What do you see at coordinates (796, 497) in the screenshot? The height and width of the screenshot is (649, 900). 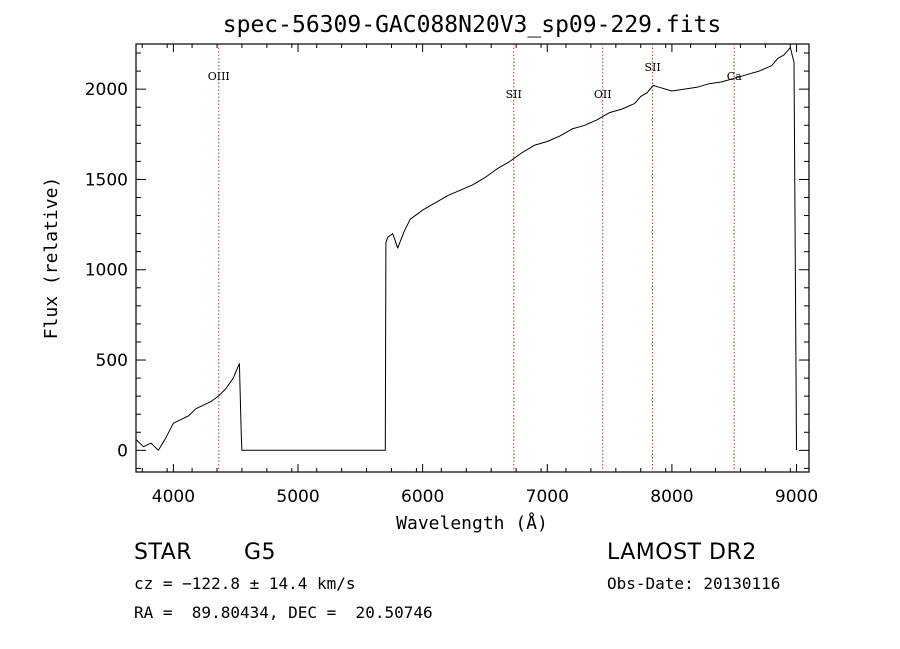 I see `x-tick-label: 9000` at bounding box center [796, 497].